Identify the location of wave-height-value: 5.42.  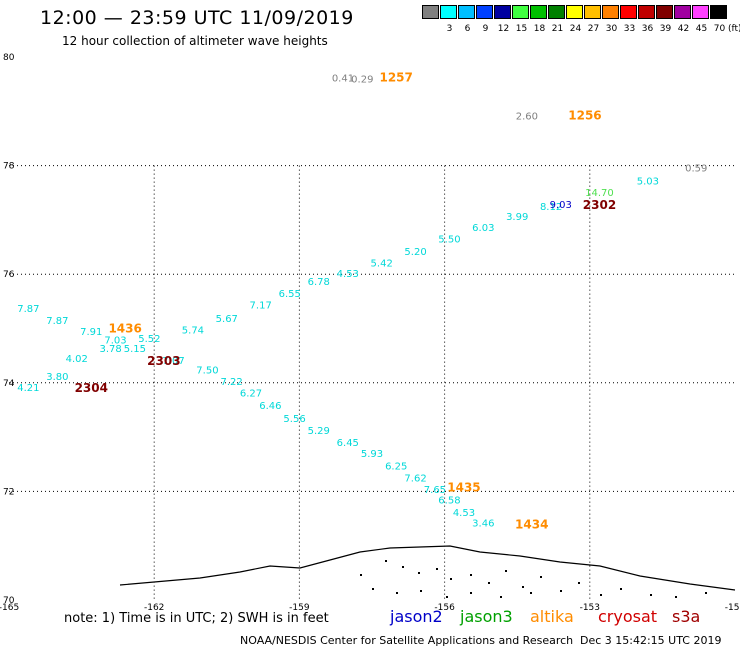
(382, 264).